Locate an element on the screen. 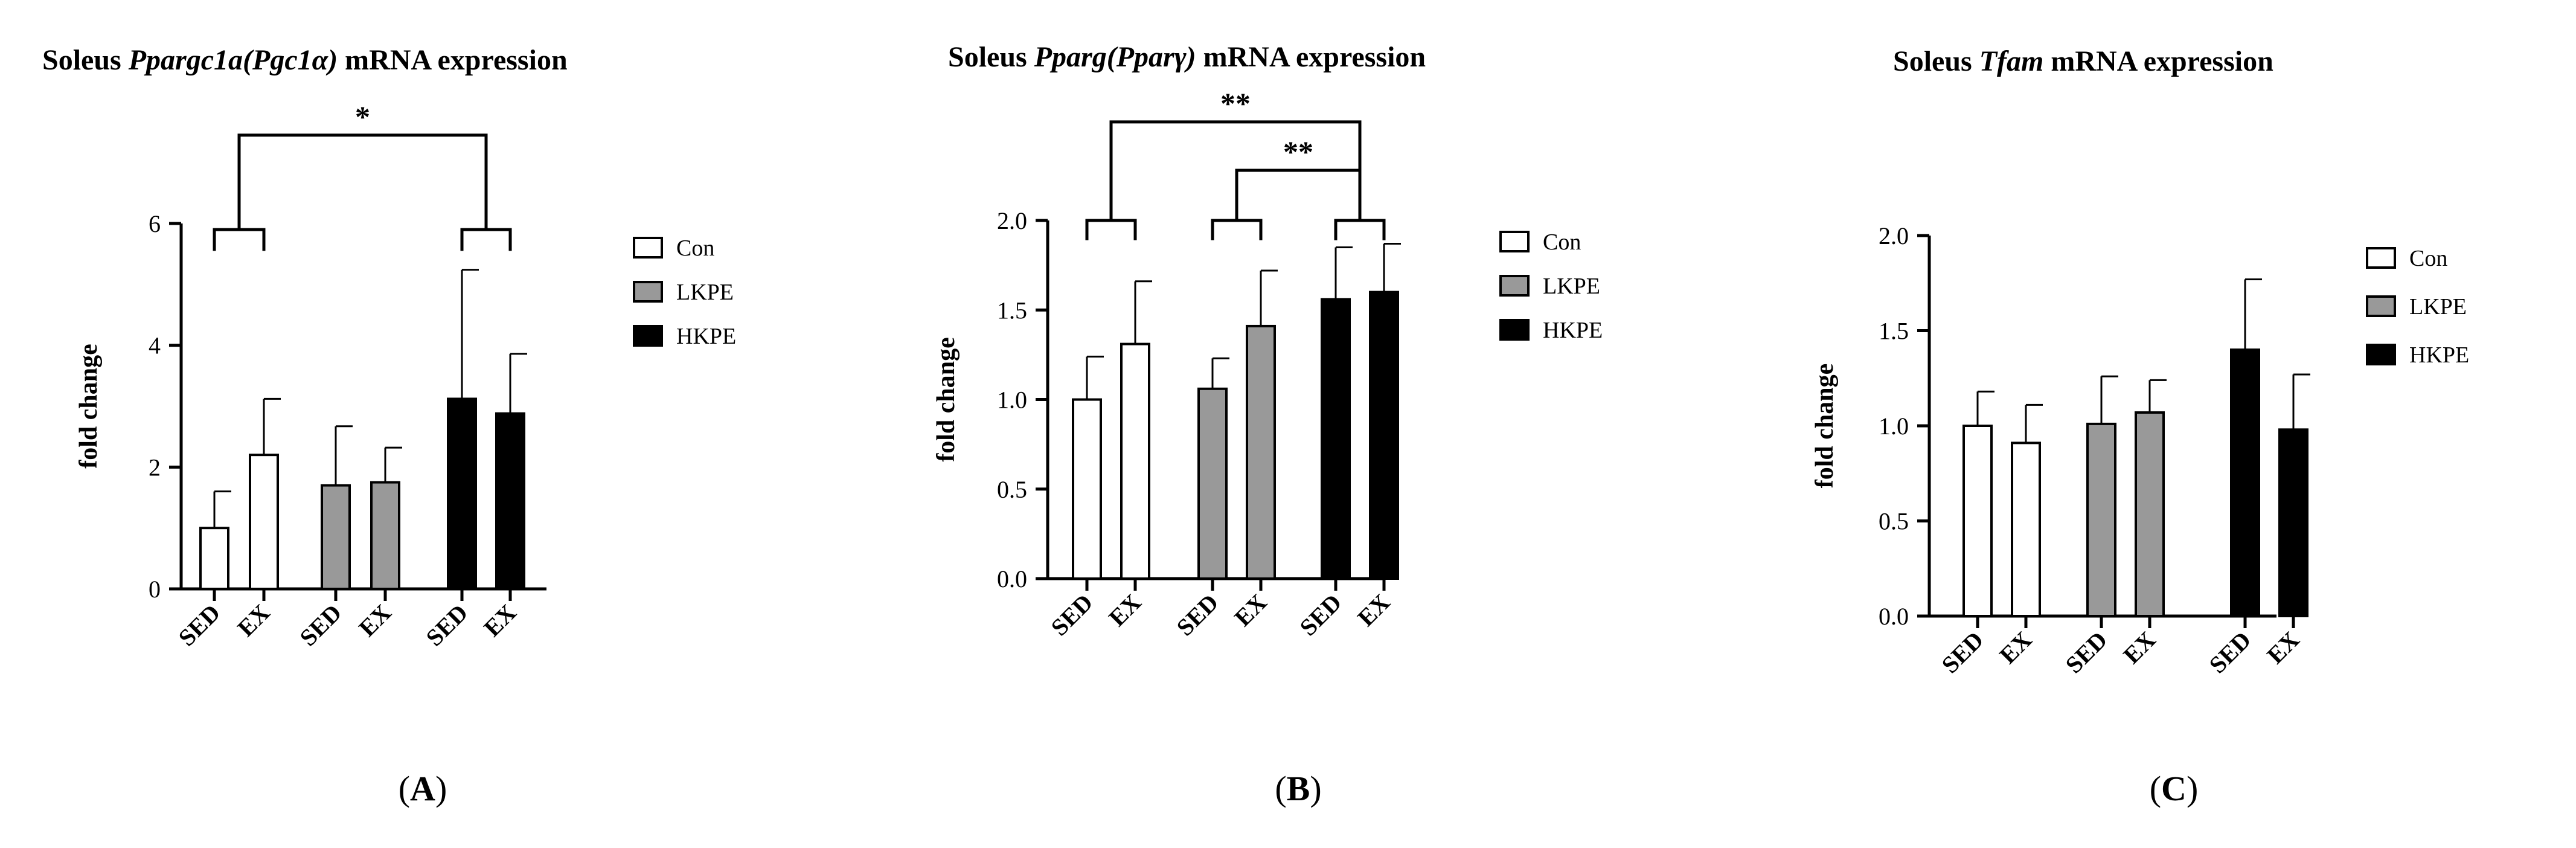 This screenshot has height=848, width=2576. panel-label: (C) is located at coordinates (2174, 788).